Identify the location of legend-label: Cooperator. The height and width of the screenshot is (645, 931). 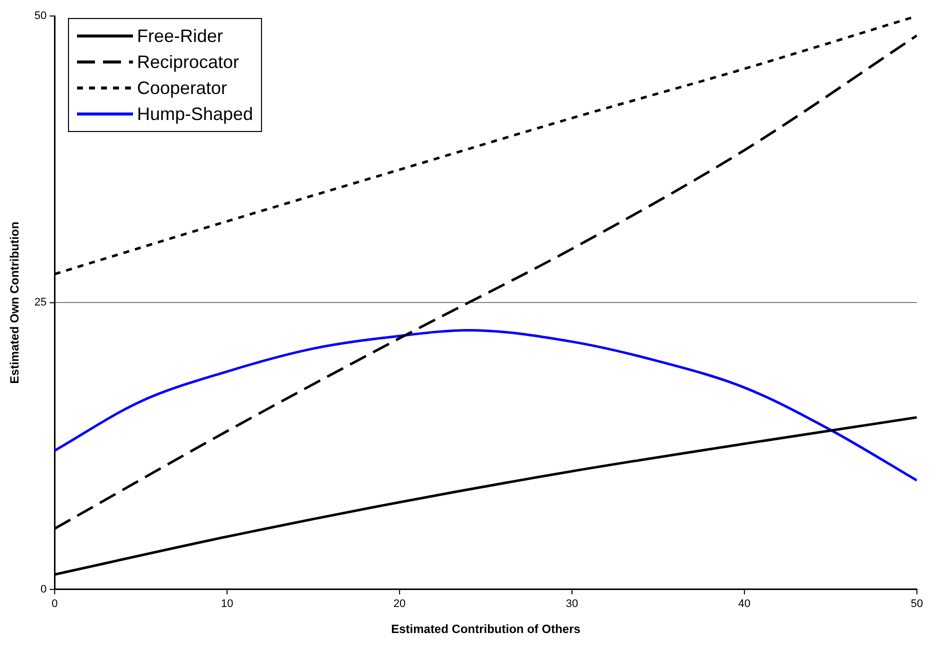
(182, 88).